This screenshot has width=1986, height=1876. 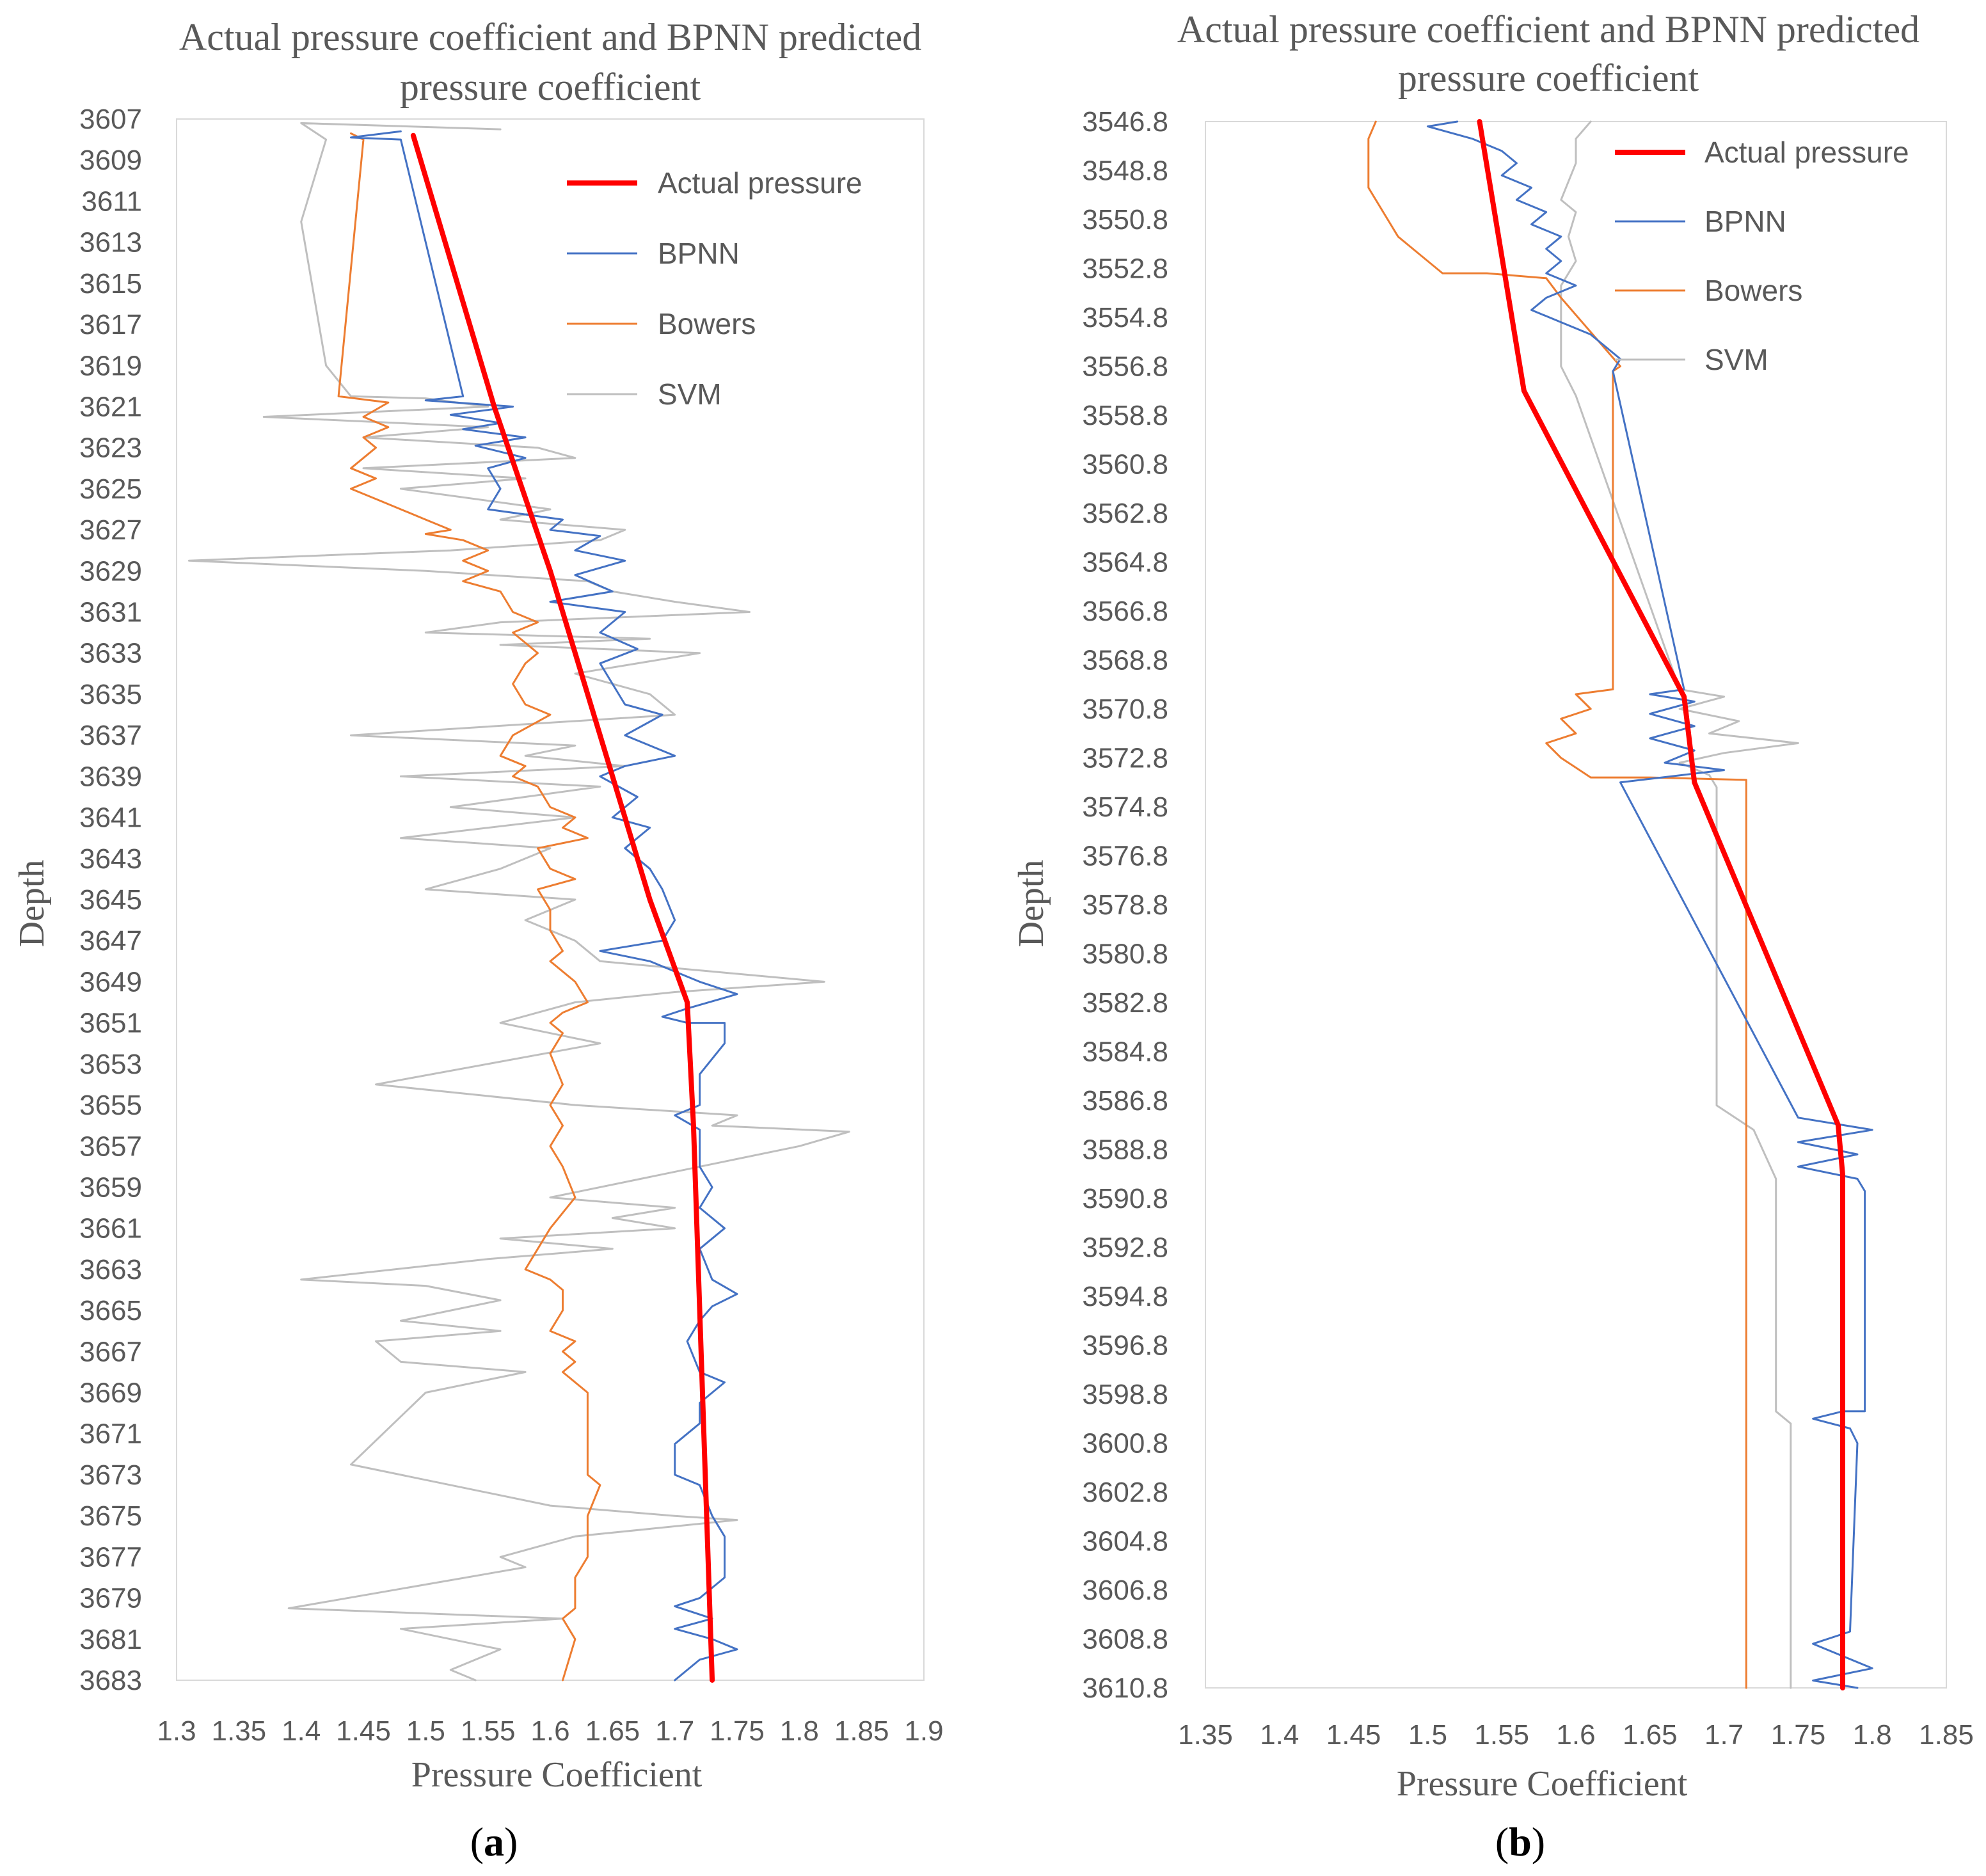 What do you see at coordinates (110, 1310) in the screenshot?
I see `chart-a-y-tick-label: 3665` at bounding box center [110, 1310].